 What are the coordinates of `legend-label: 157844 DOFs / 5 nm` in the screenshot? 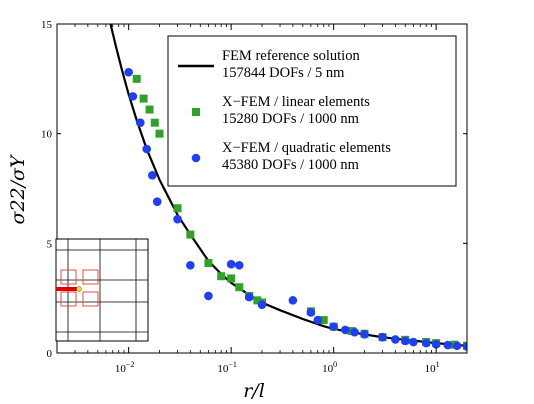 It's located at (283, 73).